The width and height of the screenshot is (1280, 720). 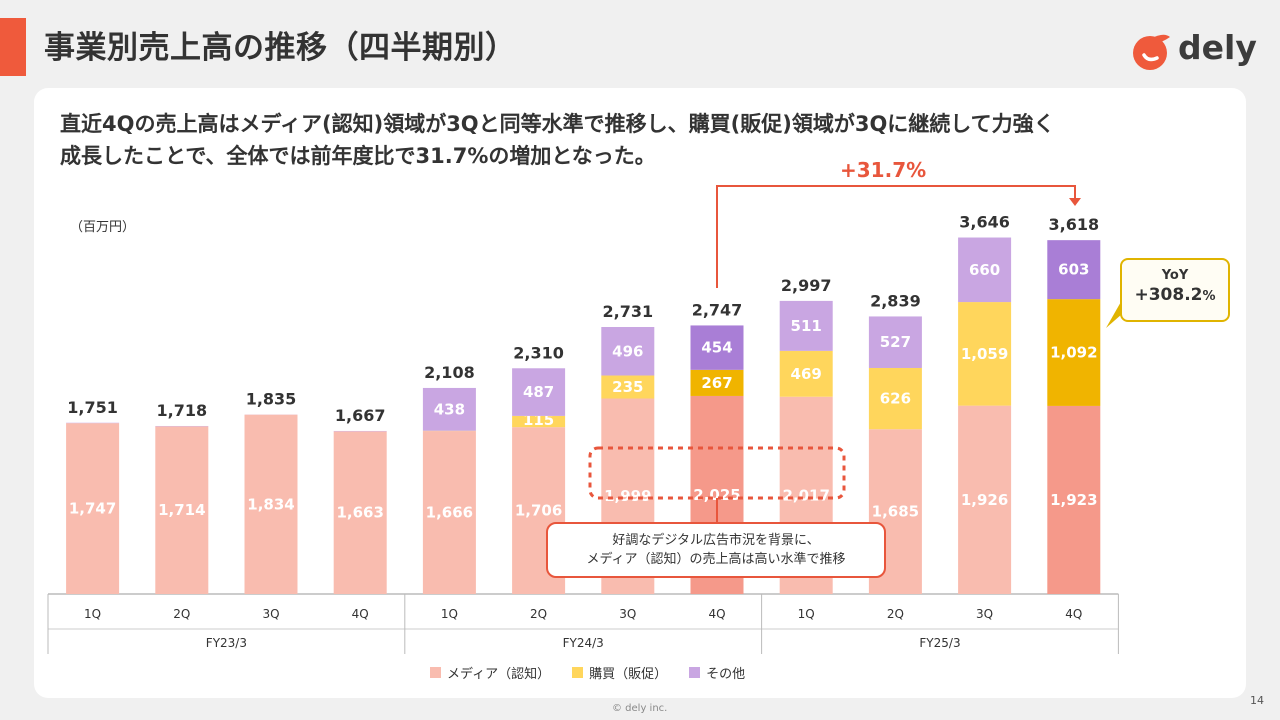 What do you see at coordinates (716, 559) in the screenshot?
I see `callout-line-2: メディア（認知）の売上高は高い水準で推移` at bounding box center [716, 559].